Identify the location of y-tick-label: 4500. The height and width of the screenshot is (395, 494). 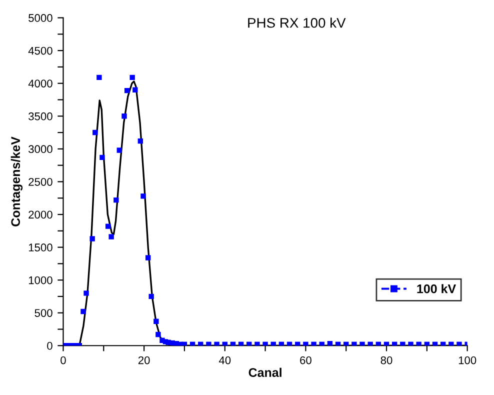
(40, 50).